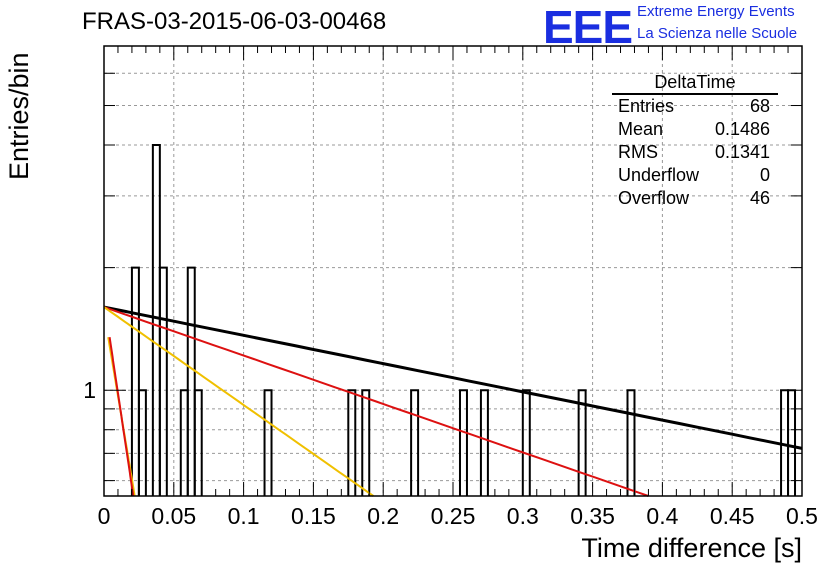 This screenshot has height=572, width=836. I want to click on stats-row: Mean 0.1486, so click(695, 129).